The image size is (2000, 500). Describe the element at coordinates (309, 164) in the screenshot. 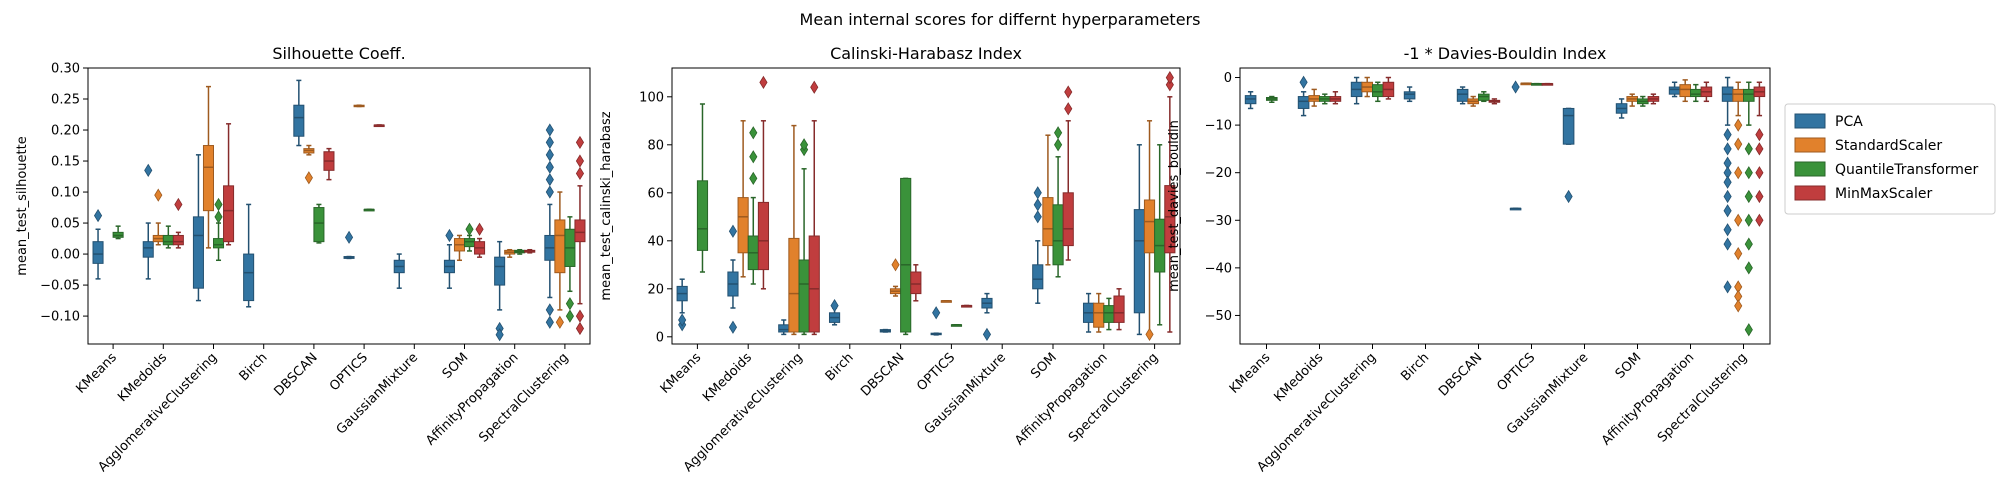

I see `box-DBSCAN-StandardScaler` at that location.